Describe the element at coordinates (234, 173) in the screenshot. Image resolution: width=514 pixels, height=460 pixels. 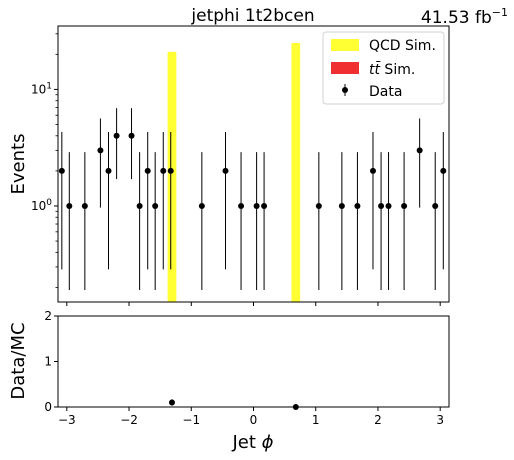
I see `qcd-histogram` at that location.